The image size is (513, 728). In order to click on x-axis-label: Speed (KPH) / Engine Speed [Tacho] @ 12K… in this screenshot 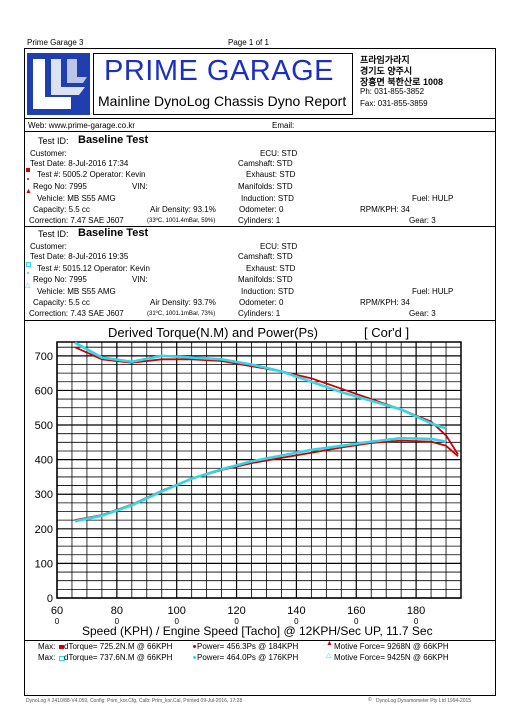, I will do `click(257, 631)`.